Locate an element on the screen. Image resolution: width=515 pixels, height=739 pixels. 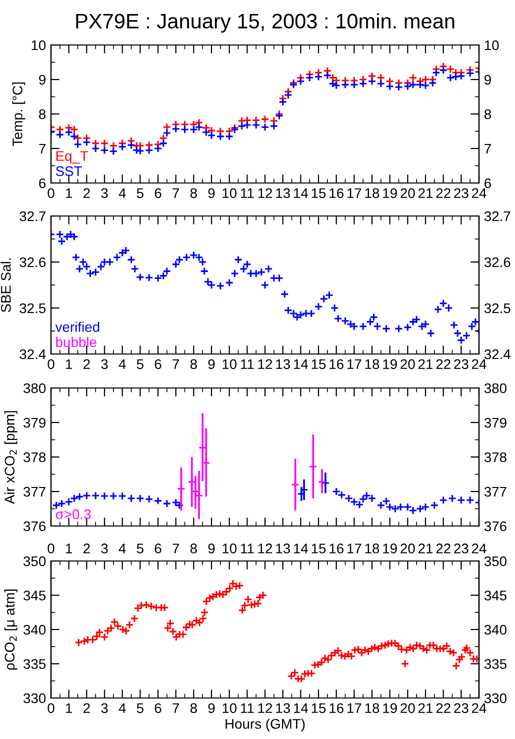
y-tick-label: 335 is located at coordinates (35, 664).